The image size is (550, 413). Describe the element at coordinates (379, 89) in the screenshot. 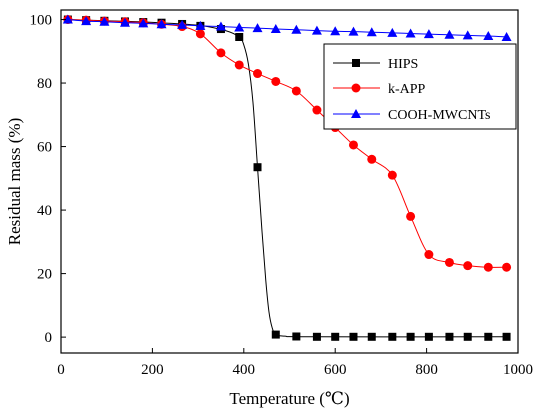

I see `legend-entry-kapp: k-APP` at that location.